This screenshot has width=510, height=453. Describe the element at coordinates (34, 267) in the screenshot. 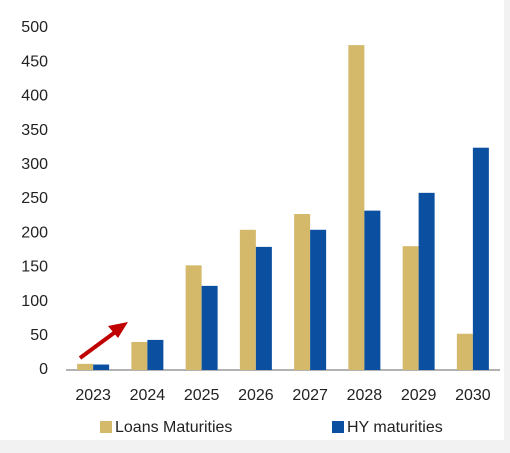

I see `y-tick-label: 150` at that location.